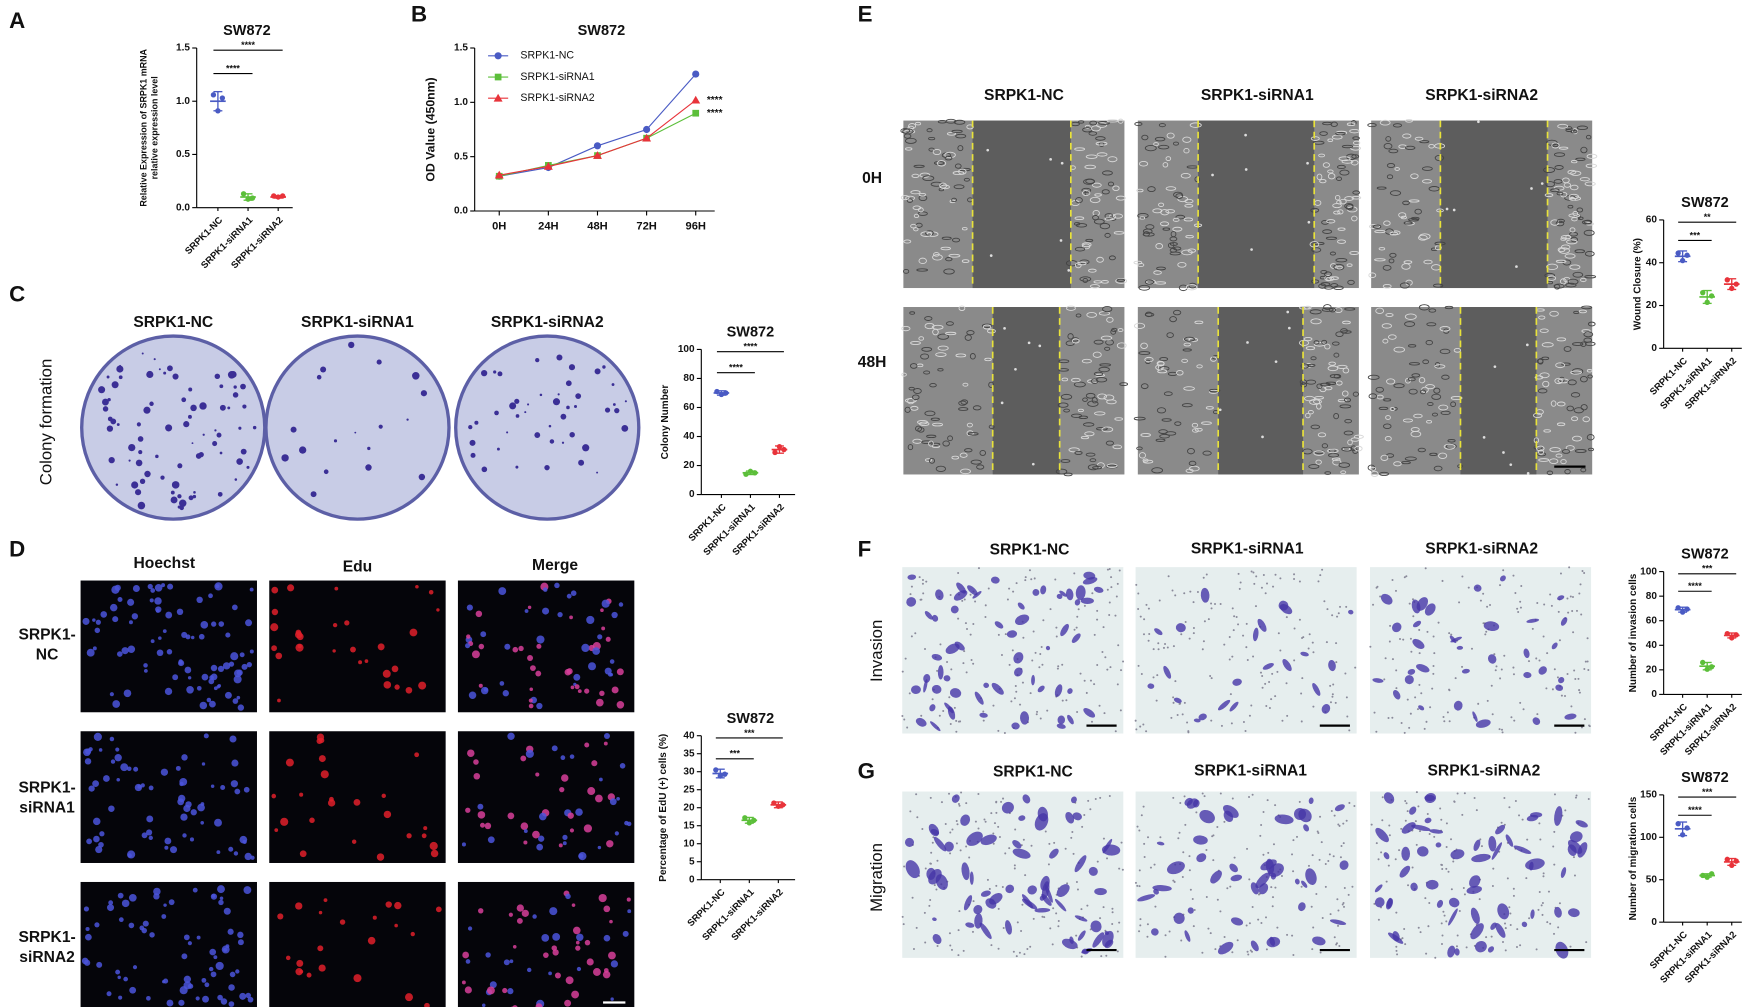  Describe the element at coordinates (1478, 122) in the screenshot. I see `debris` at that location.